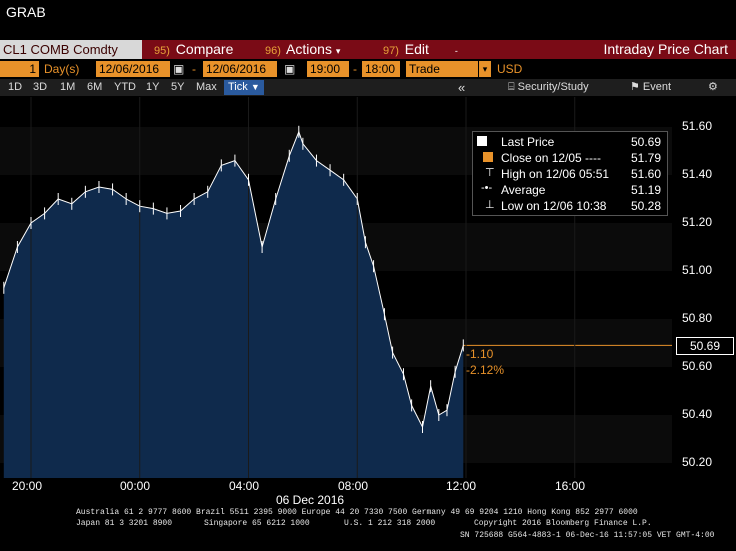  I want to click on legend-value: 50.28, so click(646, 206).